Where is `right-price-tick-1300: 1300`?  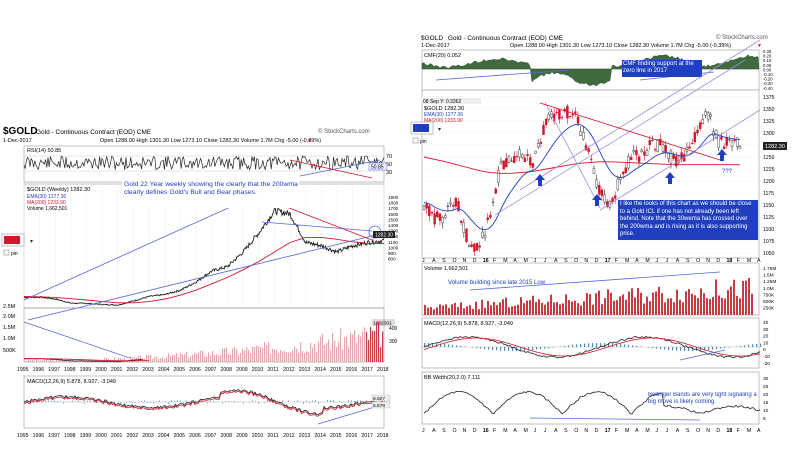 right-price-tick-1300: 1300 is located at coordinates (769, 134).